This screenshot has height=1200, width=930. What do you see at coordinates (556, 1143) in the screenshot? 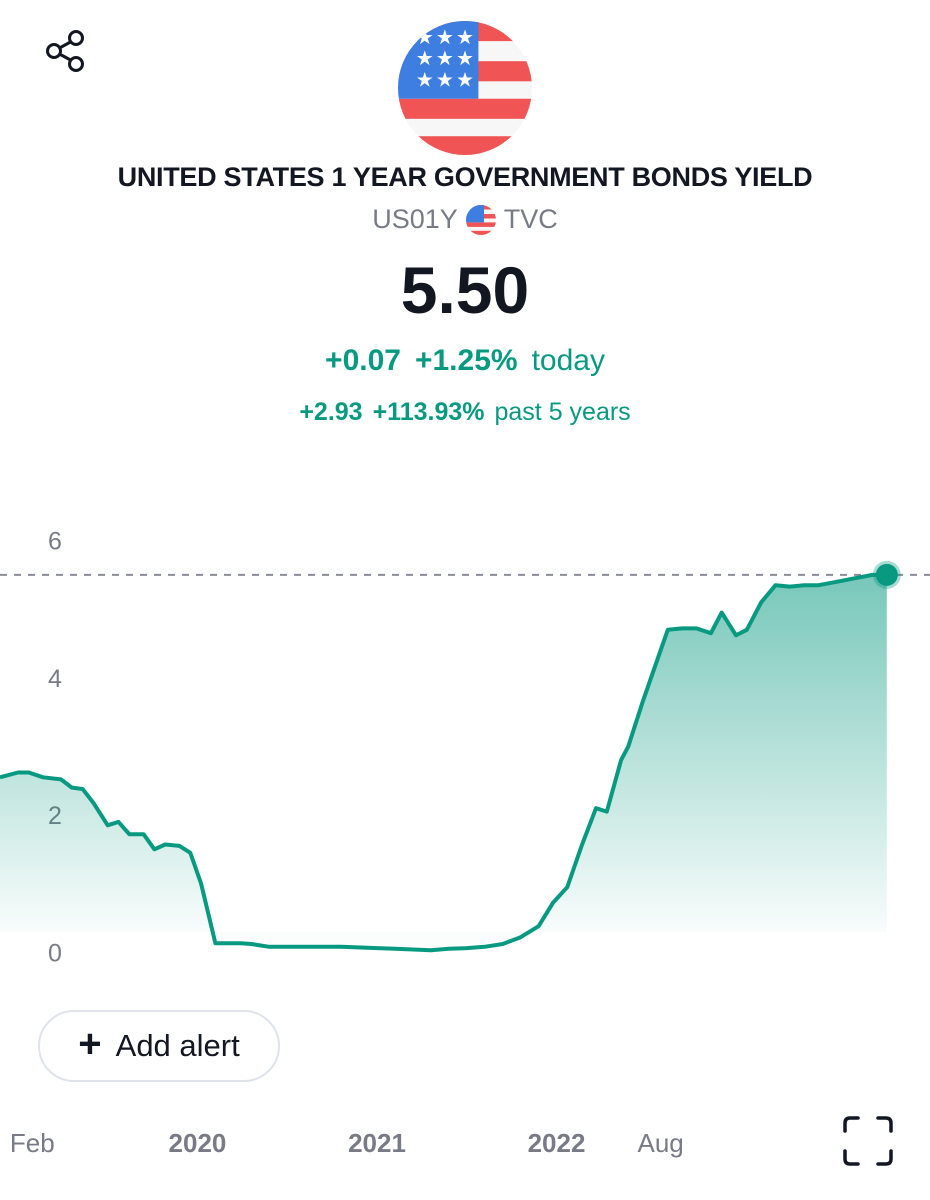
I see `x-tick-label: 2022` at bounding box center [556, 1143].